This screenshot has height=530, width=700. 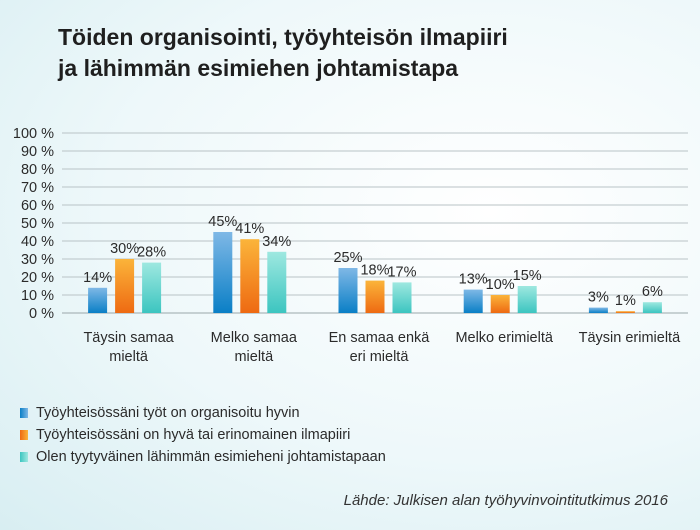 I want to click on y-tick-label: 40 %, so click(x=37, y=242).